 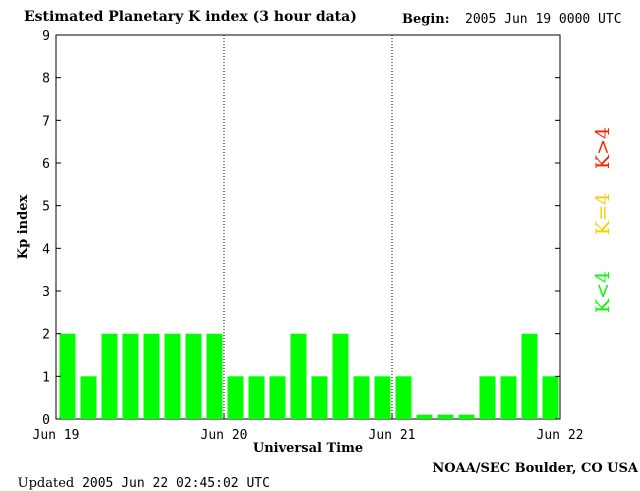 What do you see at coordinates (308, 448) in the screenshot?
I see `x-axis-title: Universal Time` at bounding box center [308, 448].